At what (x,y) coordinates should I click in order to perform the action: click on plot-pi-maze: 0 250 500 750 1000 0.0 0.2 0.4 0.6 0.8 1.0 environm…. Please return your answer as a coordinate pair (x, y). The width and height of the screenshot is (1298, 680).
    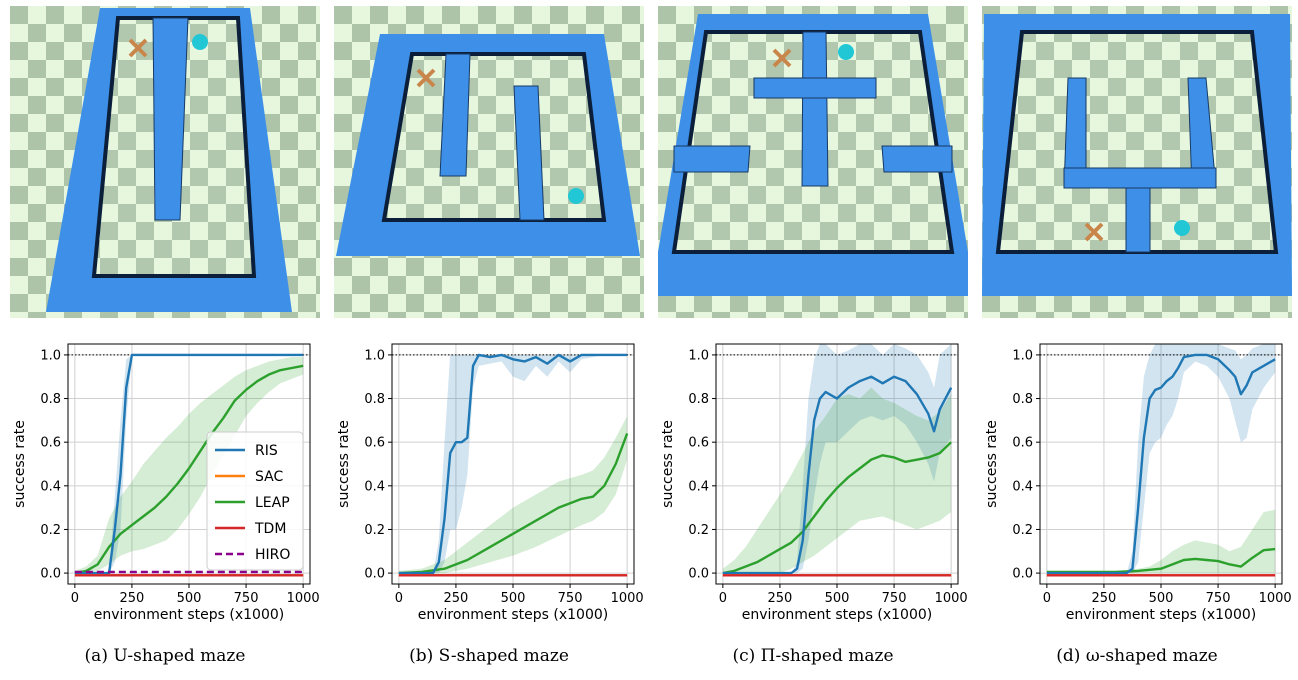
    Looking at the image, I should click on (814, 483).